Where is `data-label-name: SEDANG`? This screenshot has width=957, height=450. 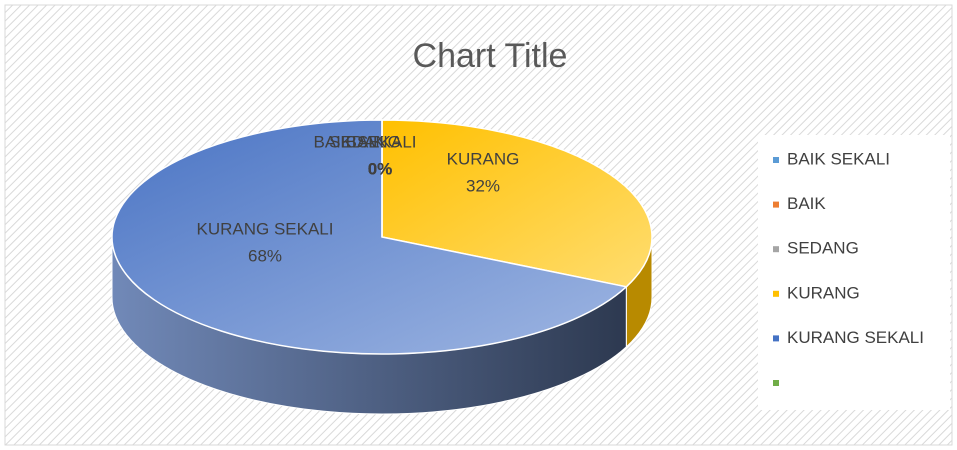
data-label-name: SEDANG is located at coordinates (365, 141).